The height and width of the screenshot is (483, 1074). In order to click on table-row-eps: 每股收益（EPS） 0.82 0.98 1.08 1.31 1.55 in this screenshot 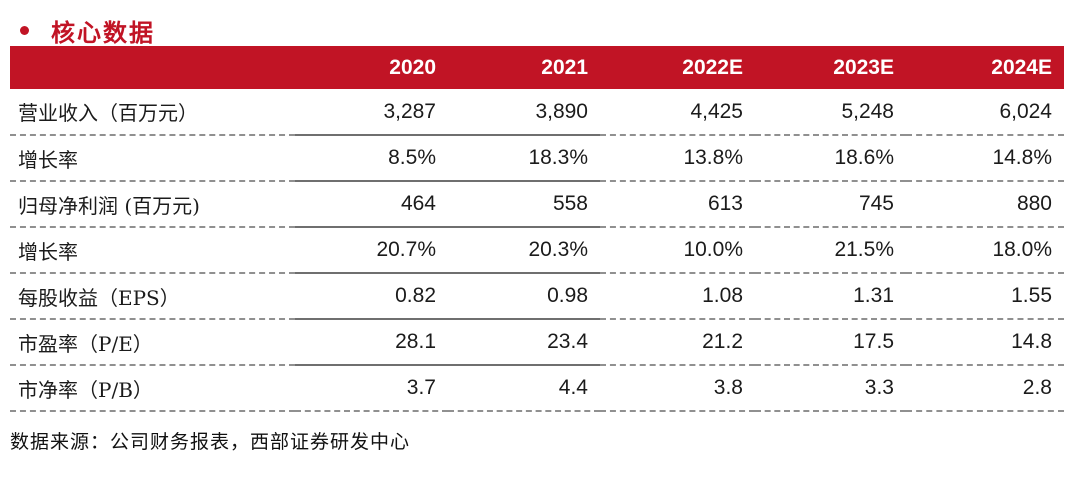, I will do `click(537, 296)`.